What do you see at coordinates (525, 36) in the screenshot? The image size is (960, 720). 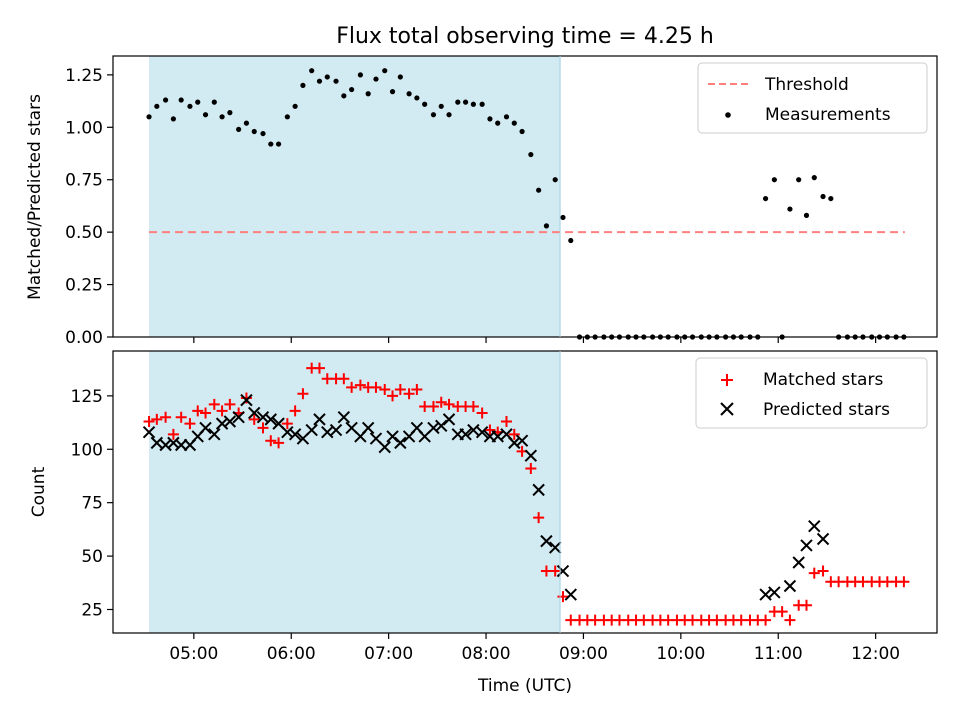 I see `chart-title: Flux total observing time = 4.25 h` at bounding box center [525, 36].